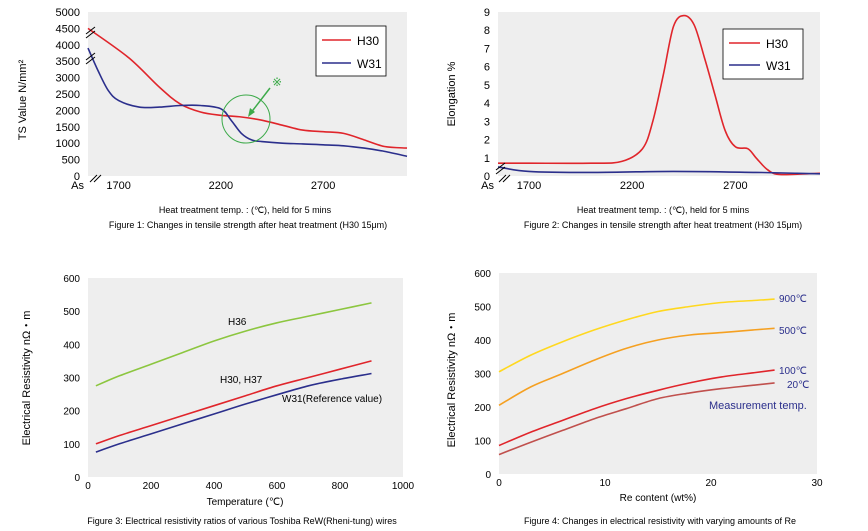 The height and width of the screenshot is (531, 868). I want to click on chart-2-x-tick-label: 2200, so click(632, 186).